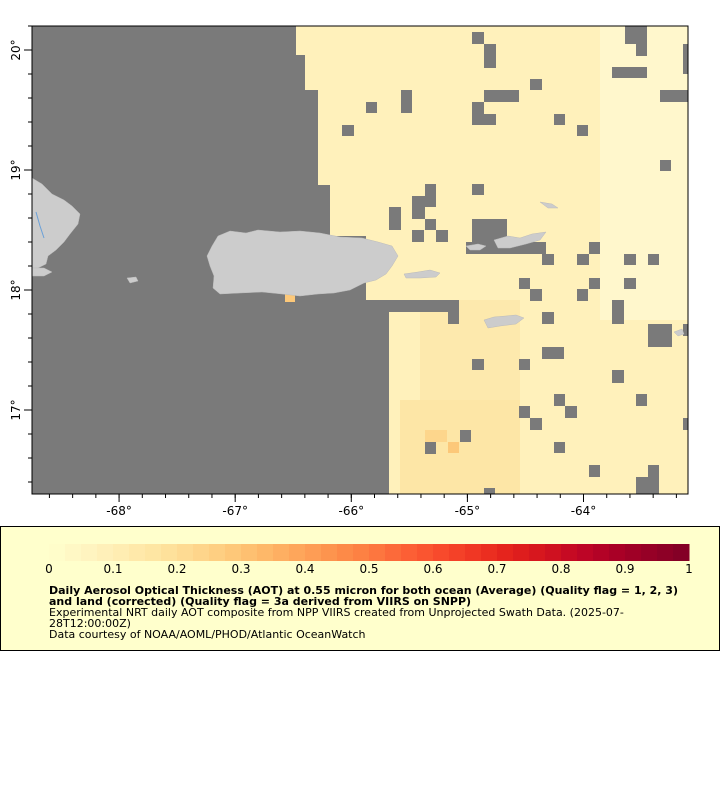 The height and width of the screenshot is (800, 720). What do you see at coordinates (468, 511) in the screenshot?
I see `x-tick-label: -65°` at bounding box center [468, 511].